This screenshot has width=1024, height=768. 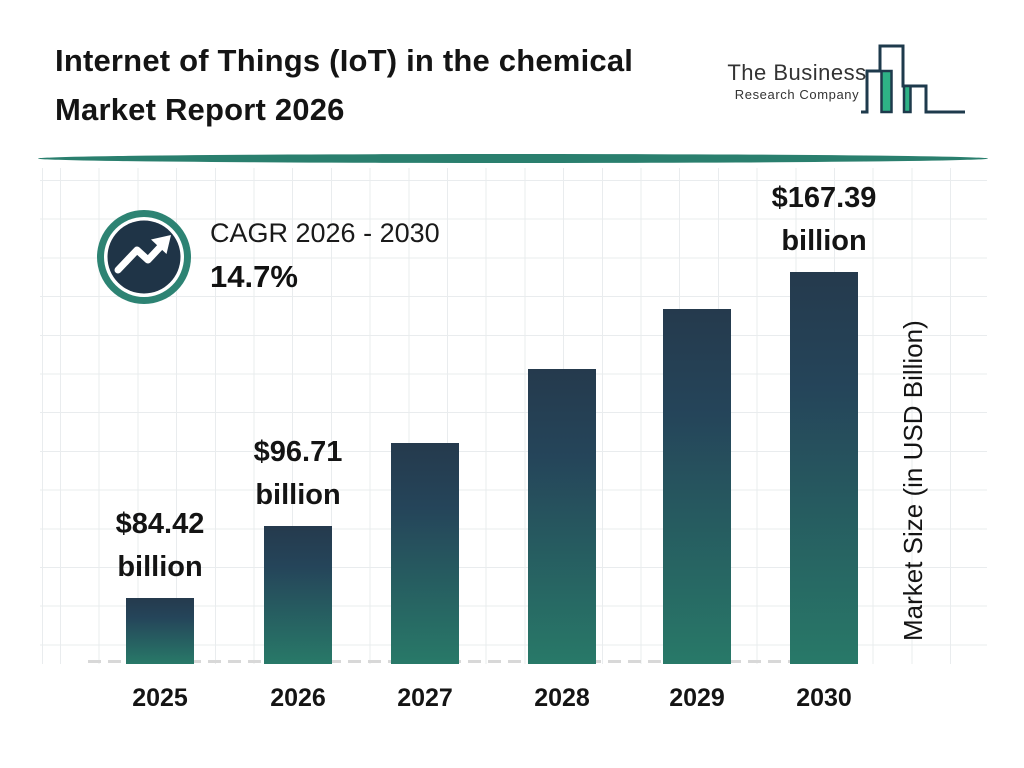 I want to click on bar-2025, so click(x=160, y=631).